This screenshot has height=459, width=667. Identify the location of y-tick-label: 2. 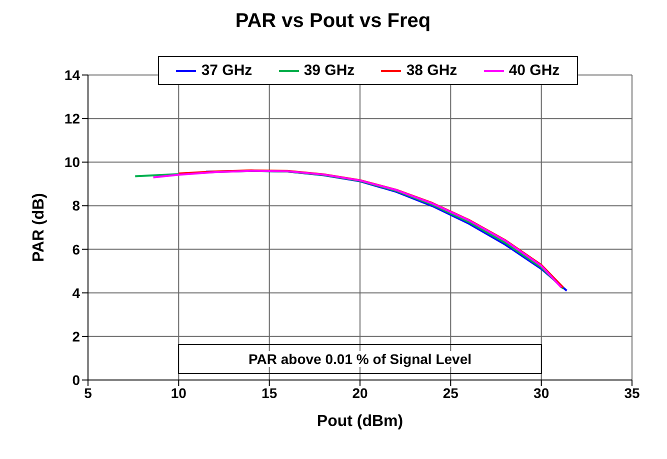
(76, 336).